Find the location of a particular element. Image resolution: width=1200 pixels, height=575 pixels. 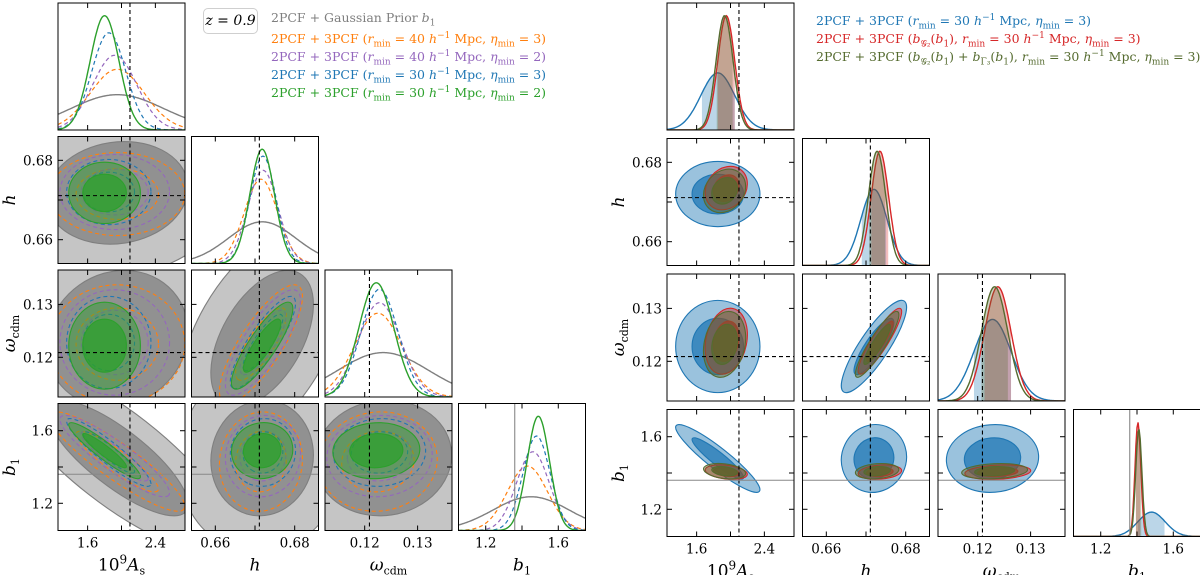

x-tick-label: 0.66 is located at coordinates (215, 544).